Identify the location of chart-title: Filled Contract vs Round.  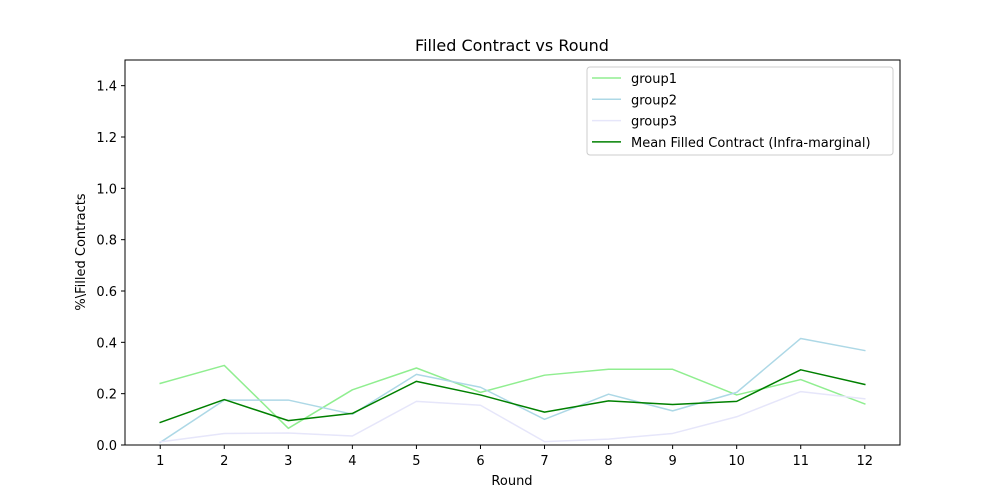
(512, 45).